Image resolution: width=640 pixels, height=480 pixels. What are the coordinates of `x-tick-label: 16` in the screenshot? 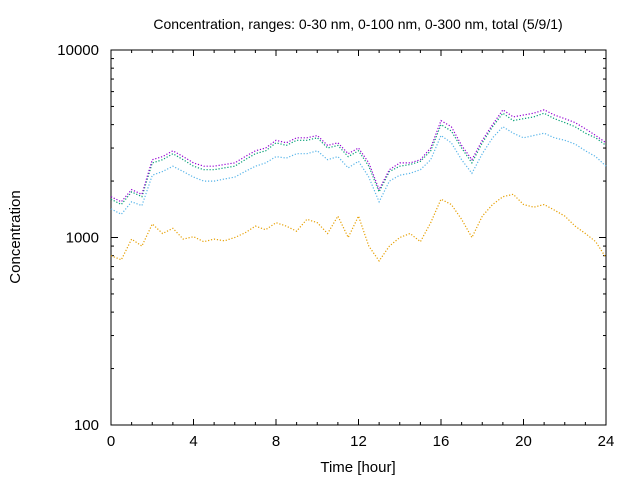 It's located at (441, 441).